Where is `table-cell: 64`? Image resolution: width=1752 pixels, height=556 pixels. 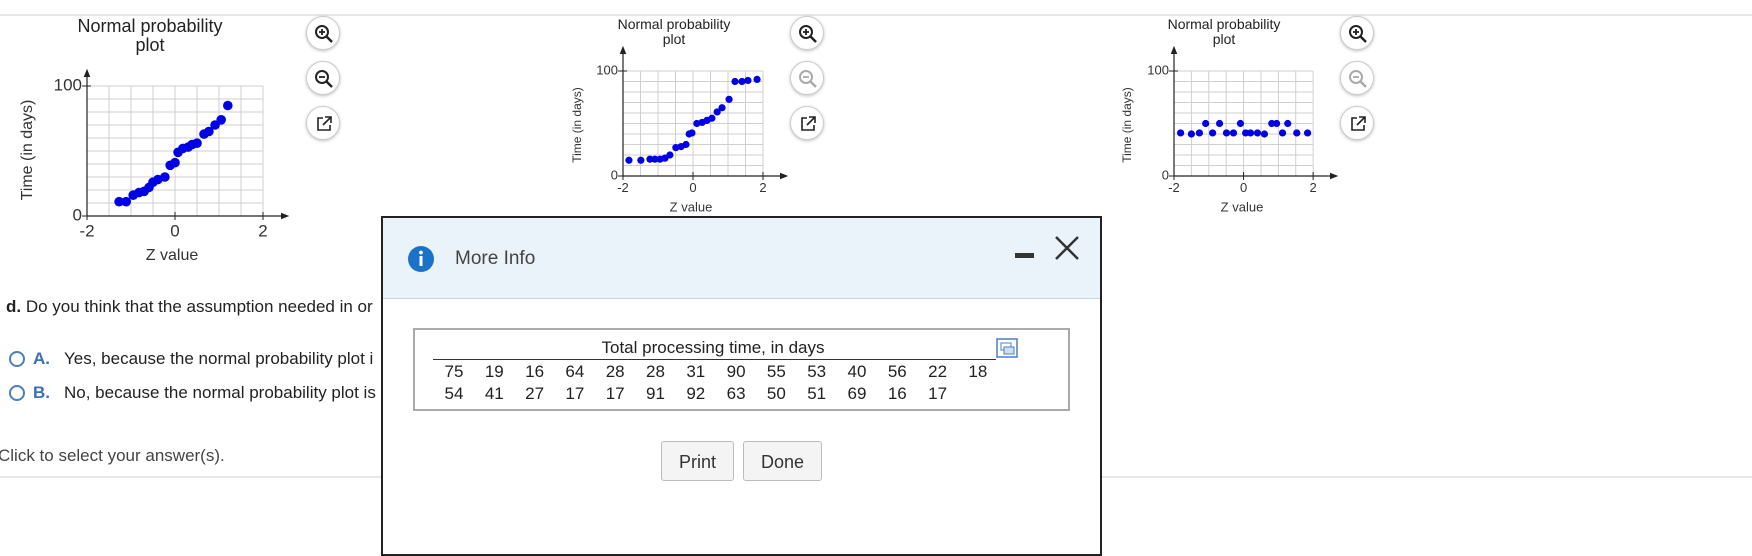 table-cell: 64 is located at coordinates (575, 371).